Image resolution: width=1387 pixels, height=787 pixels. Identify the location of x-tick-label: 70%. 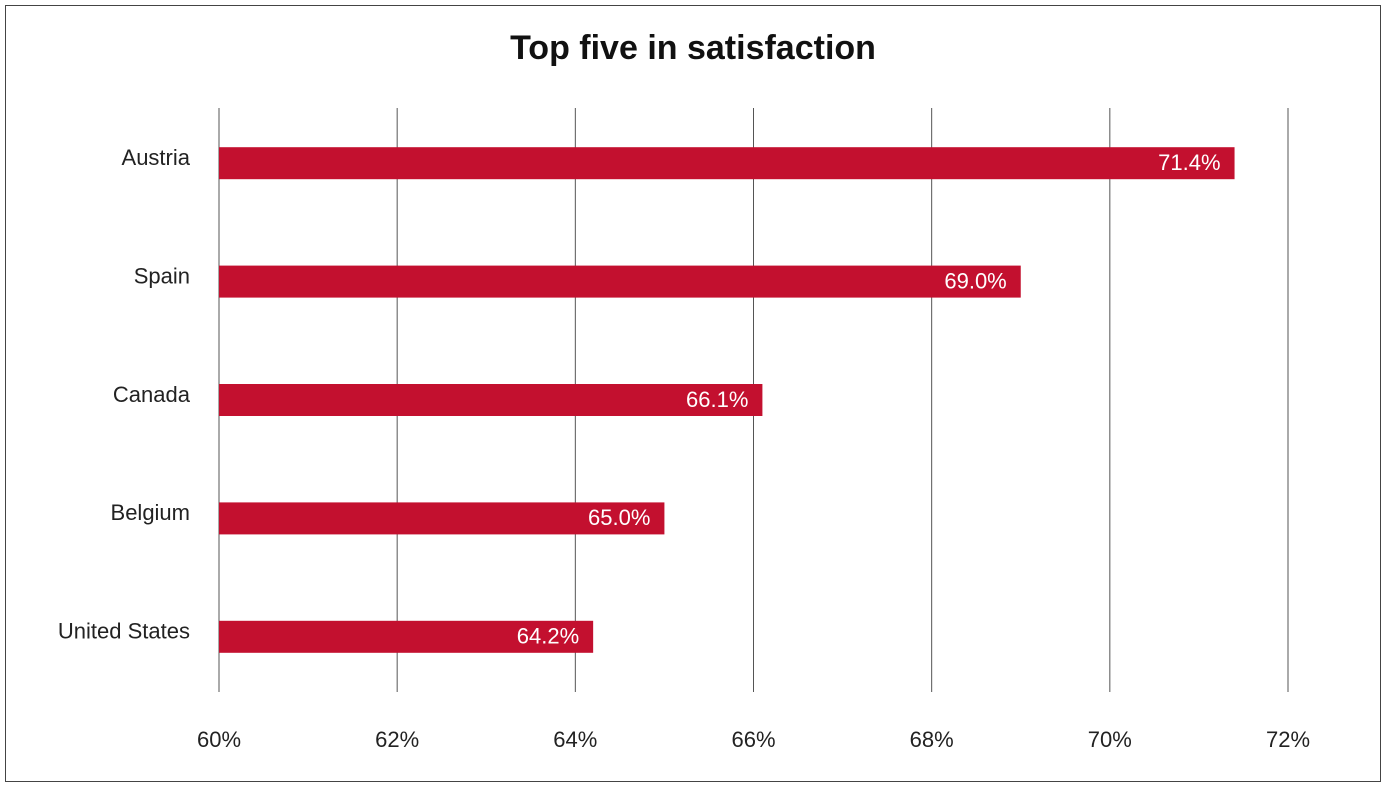
(1110, 739).